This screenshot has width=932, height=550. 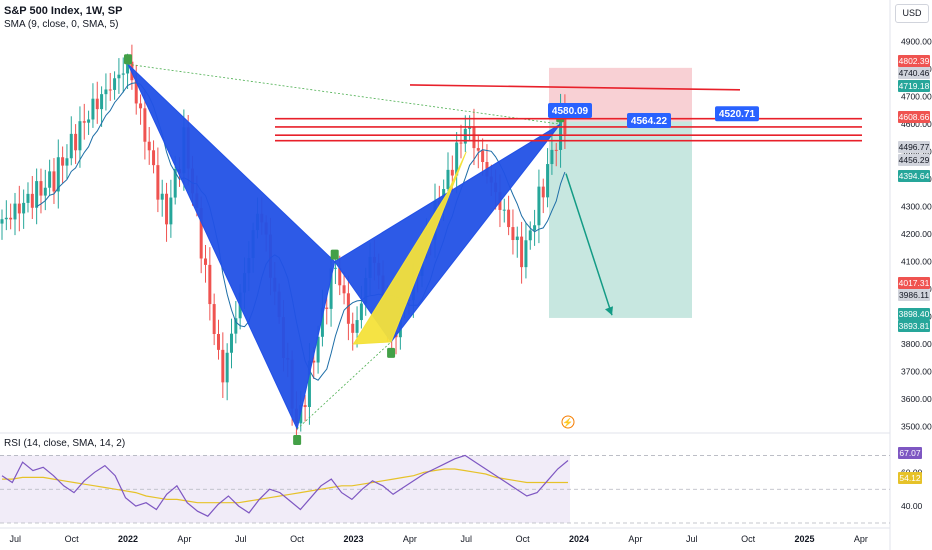 I want to click on symbol-title: S&P 500 Index, 1W, SP, so click(x=63, y=11).